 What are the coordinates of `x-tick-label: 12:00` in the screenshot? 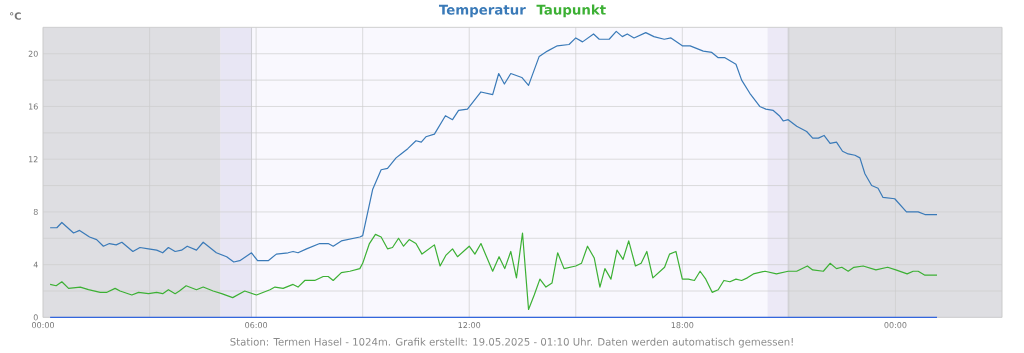 It's located at (469, 324).